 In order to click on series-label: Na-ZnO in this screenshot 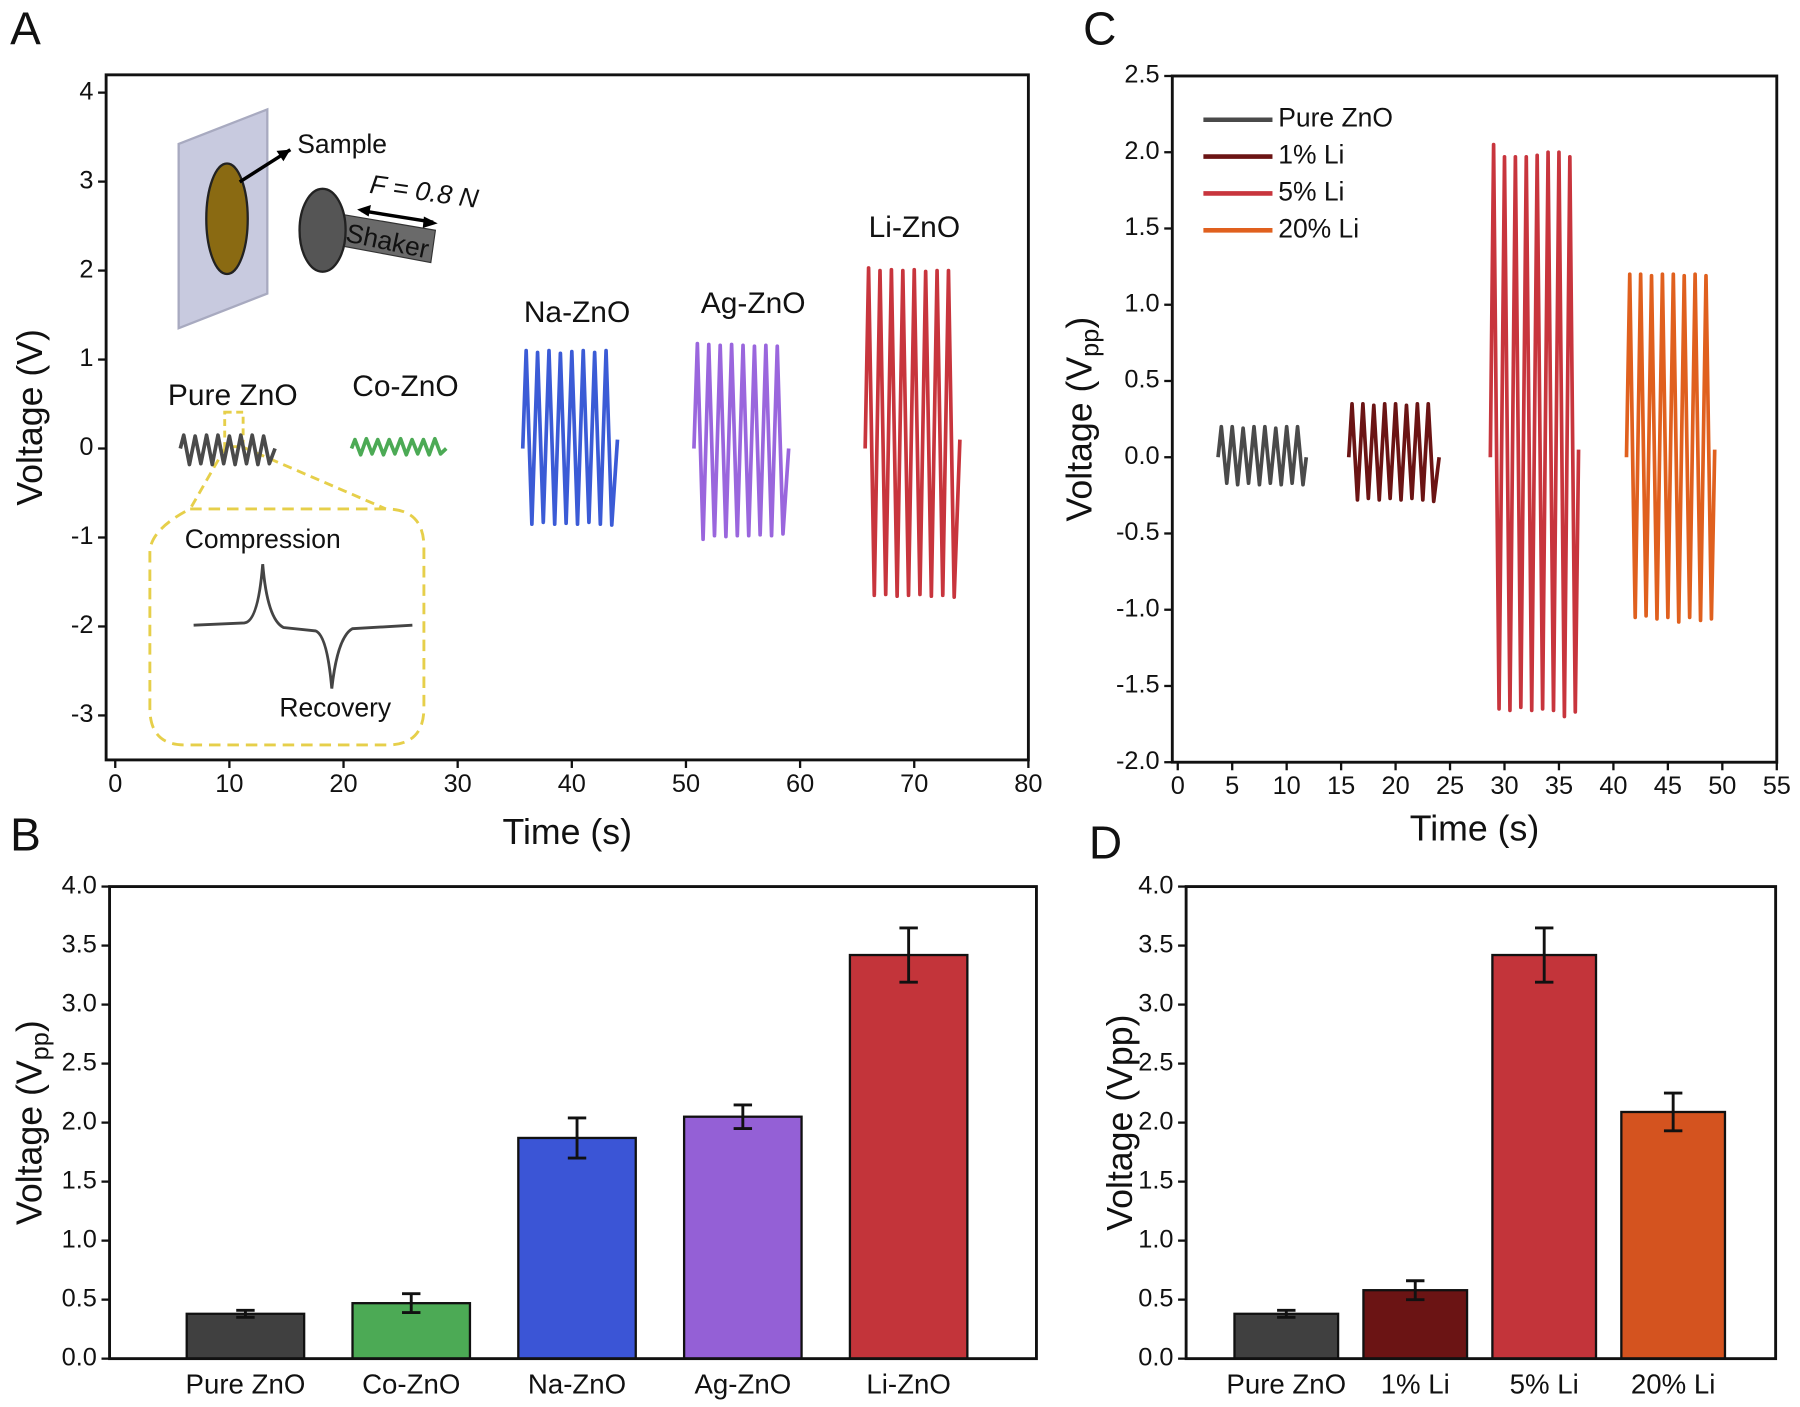, I will do `click(577, 312)`.